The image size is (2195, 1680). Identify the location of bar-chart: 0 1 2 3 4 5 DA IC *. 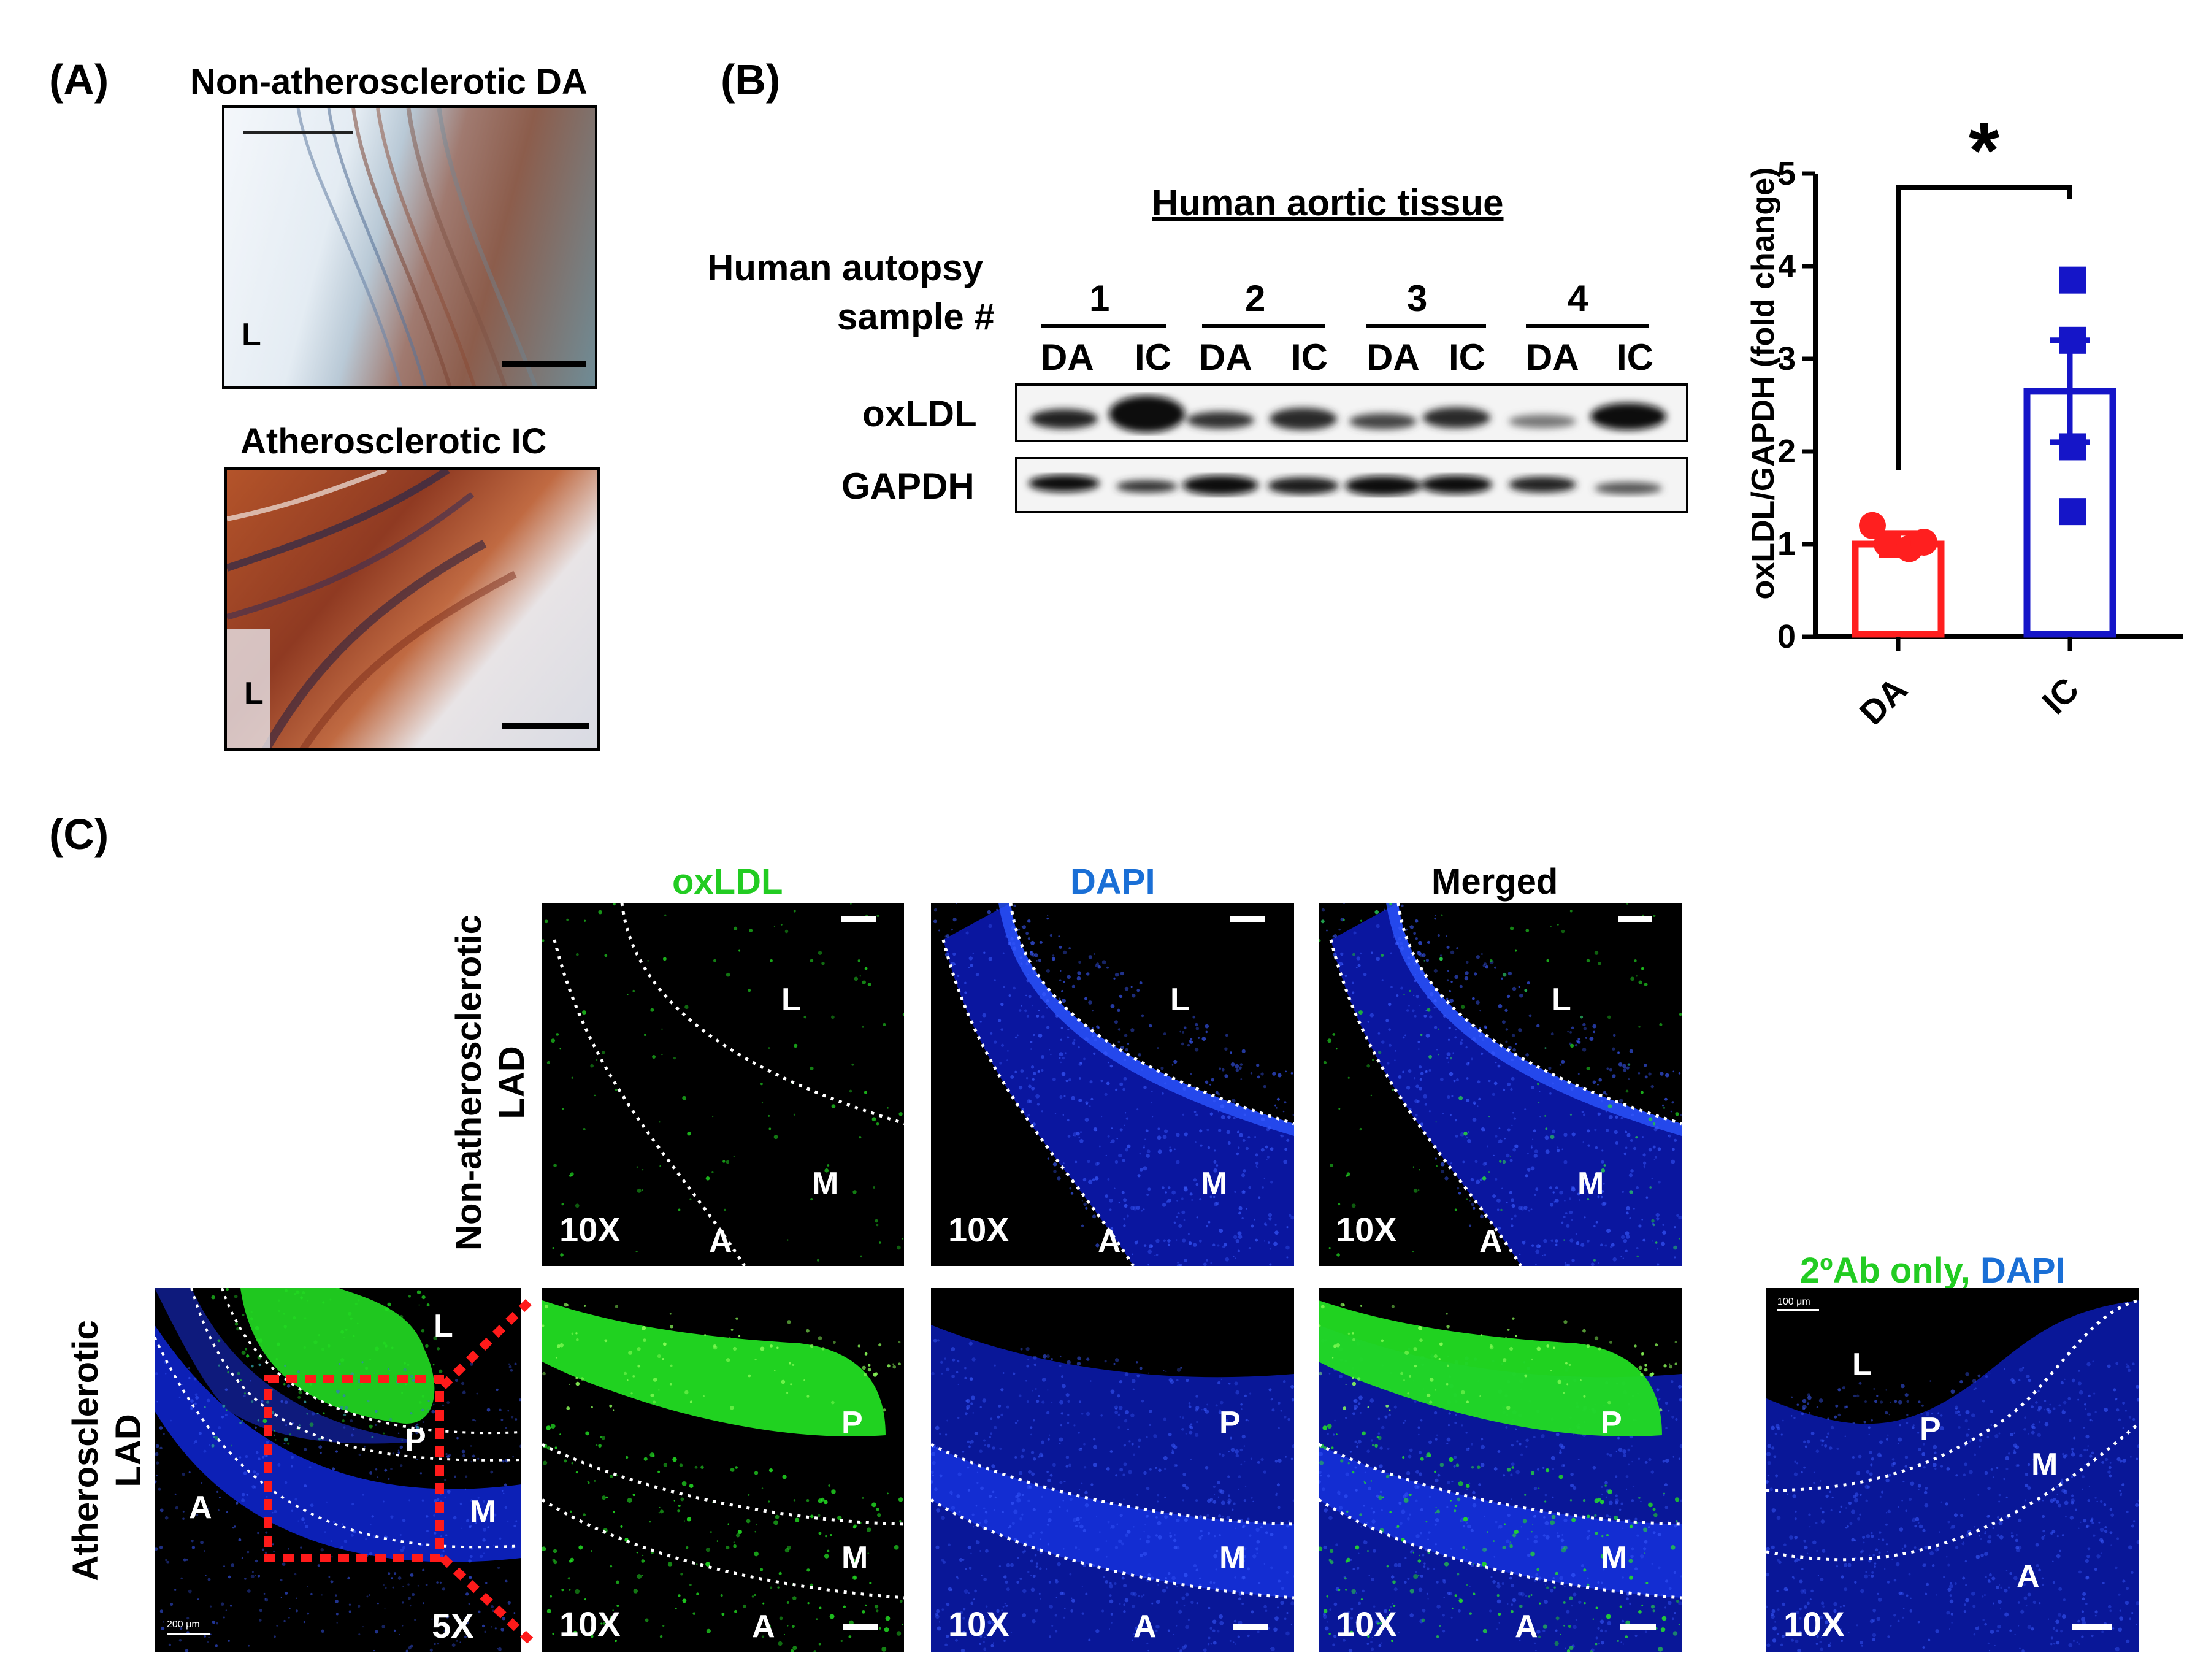
(1981, 414).